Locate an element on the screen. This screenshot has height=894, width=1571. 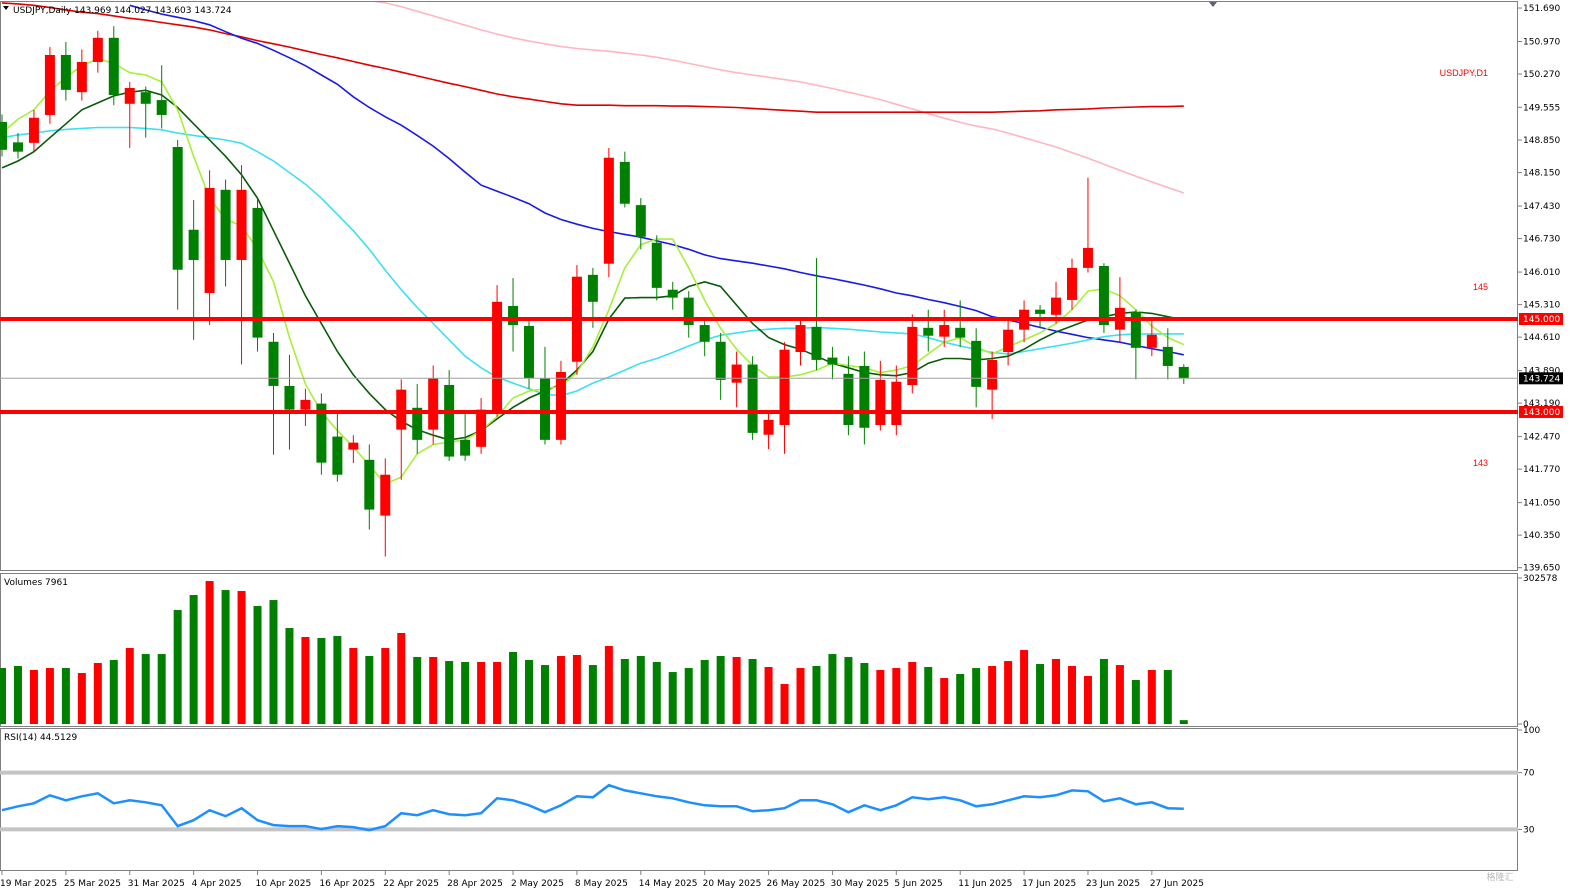
annotation: 143 is located at coordinates (1480, 463).